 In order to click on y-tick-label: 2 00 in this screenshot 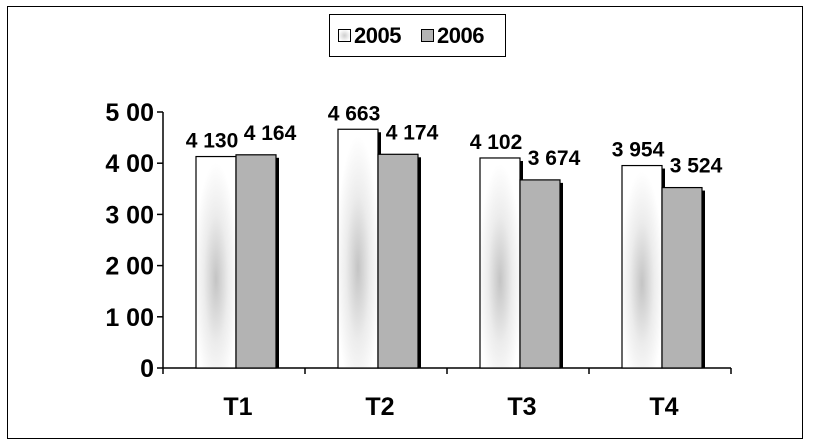, I will do `click(129, 267)`.